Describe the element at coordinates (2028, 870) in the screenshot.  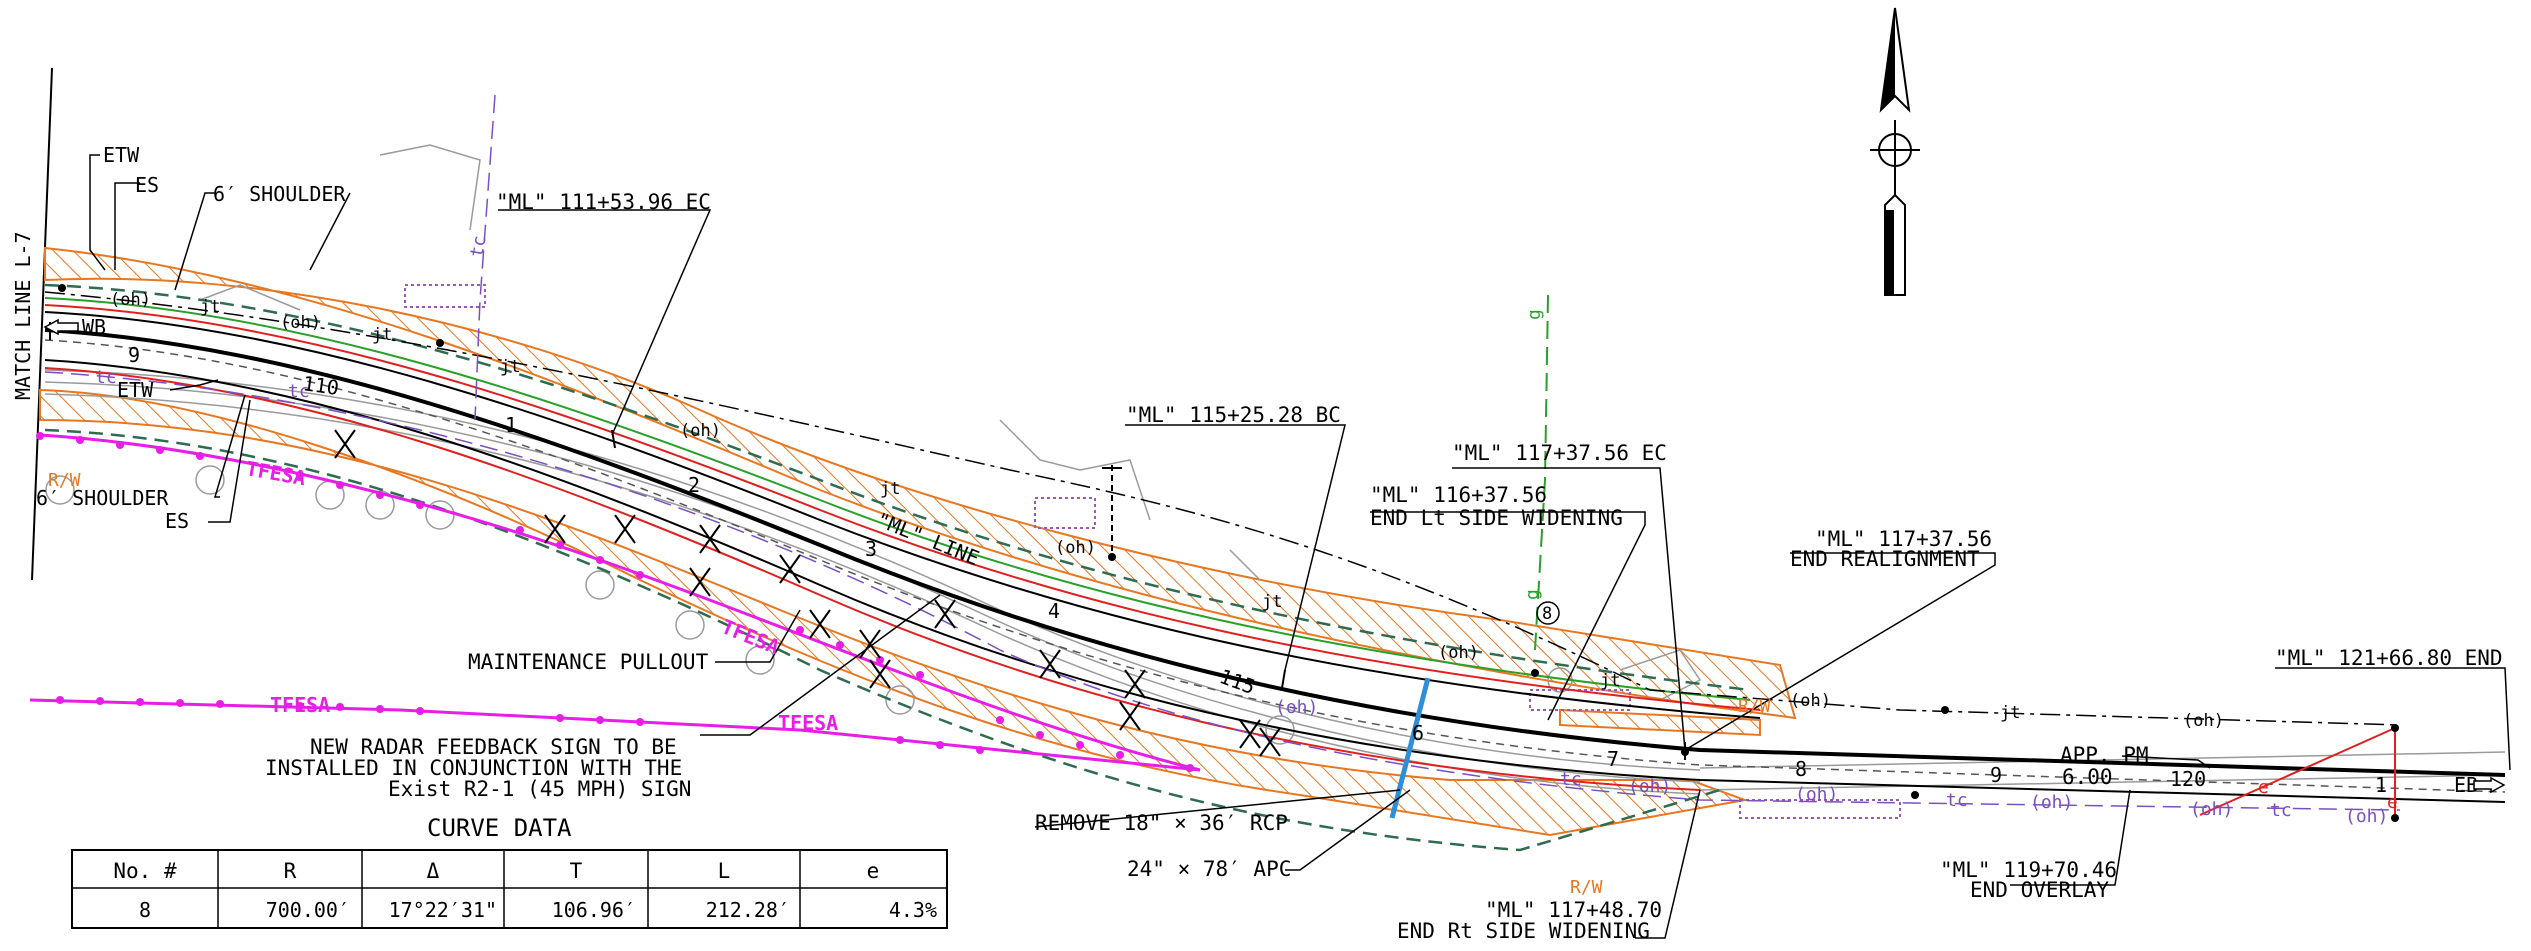
I see `ml-119-label: "ML" 119+70.46` at that location.